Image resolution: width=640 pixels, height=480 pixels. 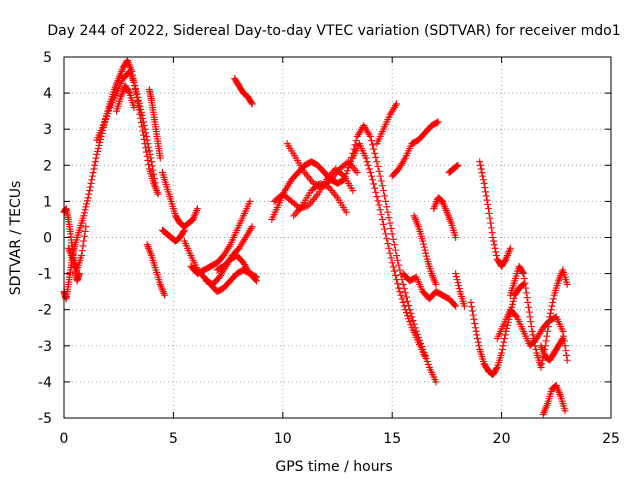 What do you see at coordinates (243, 91) in the screenshot?
I see `series-trace-n` at bounding box center [243, 91].